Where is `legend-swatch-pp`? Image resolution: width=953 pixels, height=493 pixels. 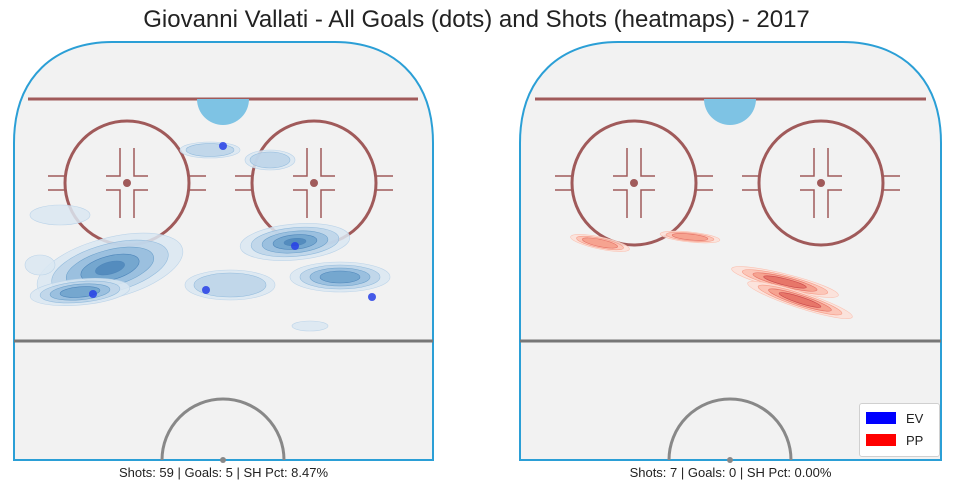 legend-swatch-pp is located at coordinates (881, 440).